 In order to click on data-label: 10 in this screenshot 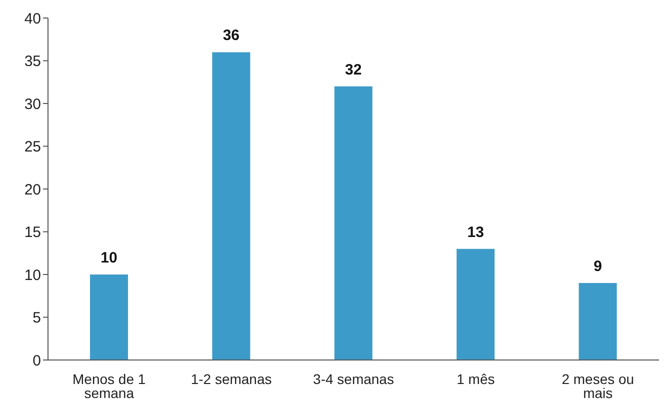, I will do `click(109, 258)`.